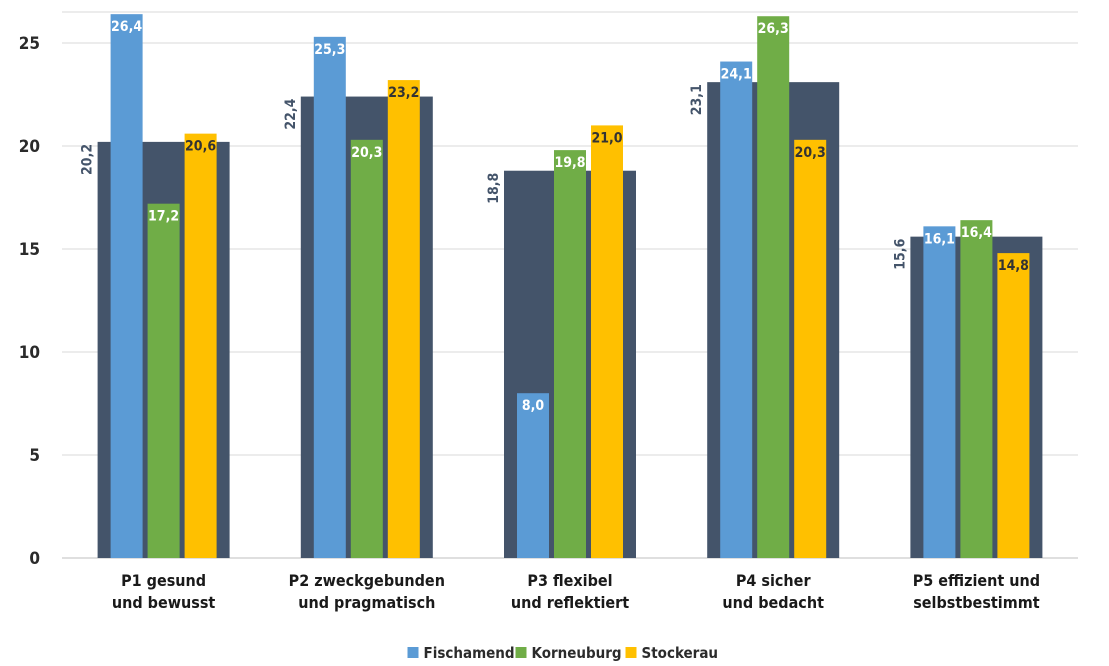 This screenshot has width=1109, height=666. What do you see at coordinates (900, 253) in the screenshot?
I see `background-bar-label: 15,6` at bounding box center [900, 253].